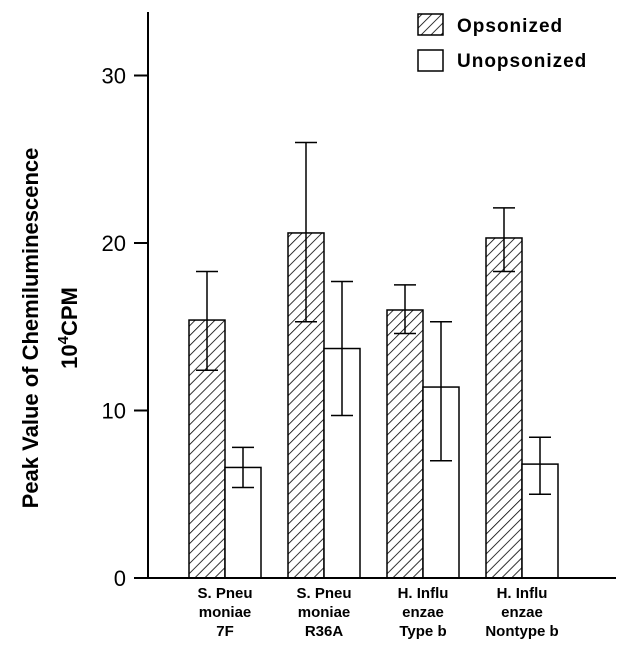  What do you see at coordinates (114, 411) in the screenshot?
I see `y-tick-label: 10` at bounding box center [114, 411].